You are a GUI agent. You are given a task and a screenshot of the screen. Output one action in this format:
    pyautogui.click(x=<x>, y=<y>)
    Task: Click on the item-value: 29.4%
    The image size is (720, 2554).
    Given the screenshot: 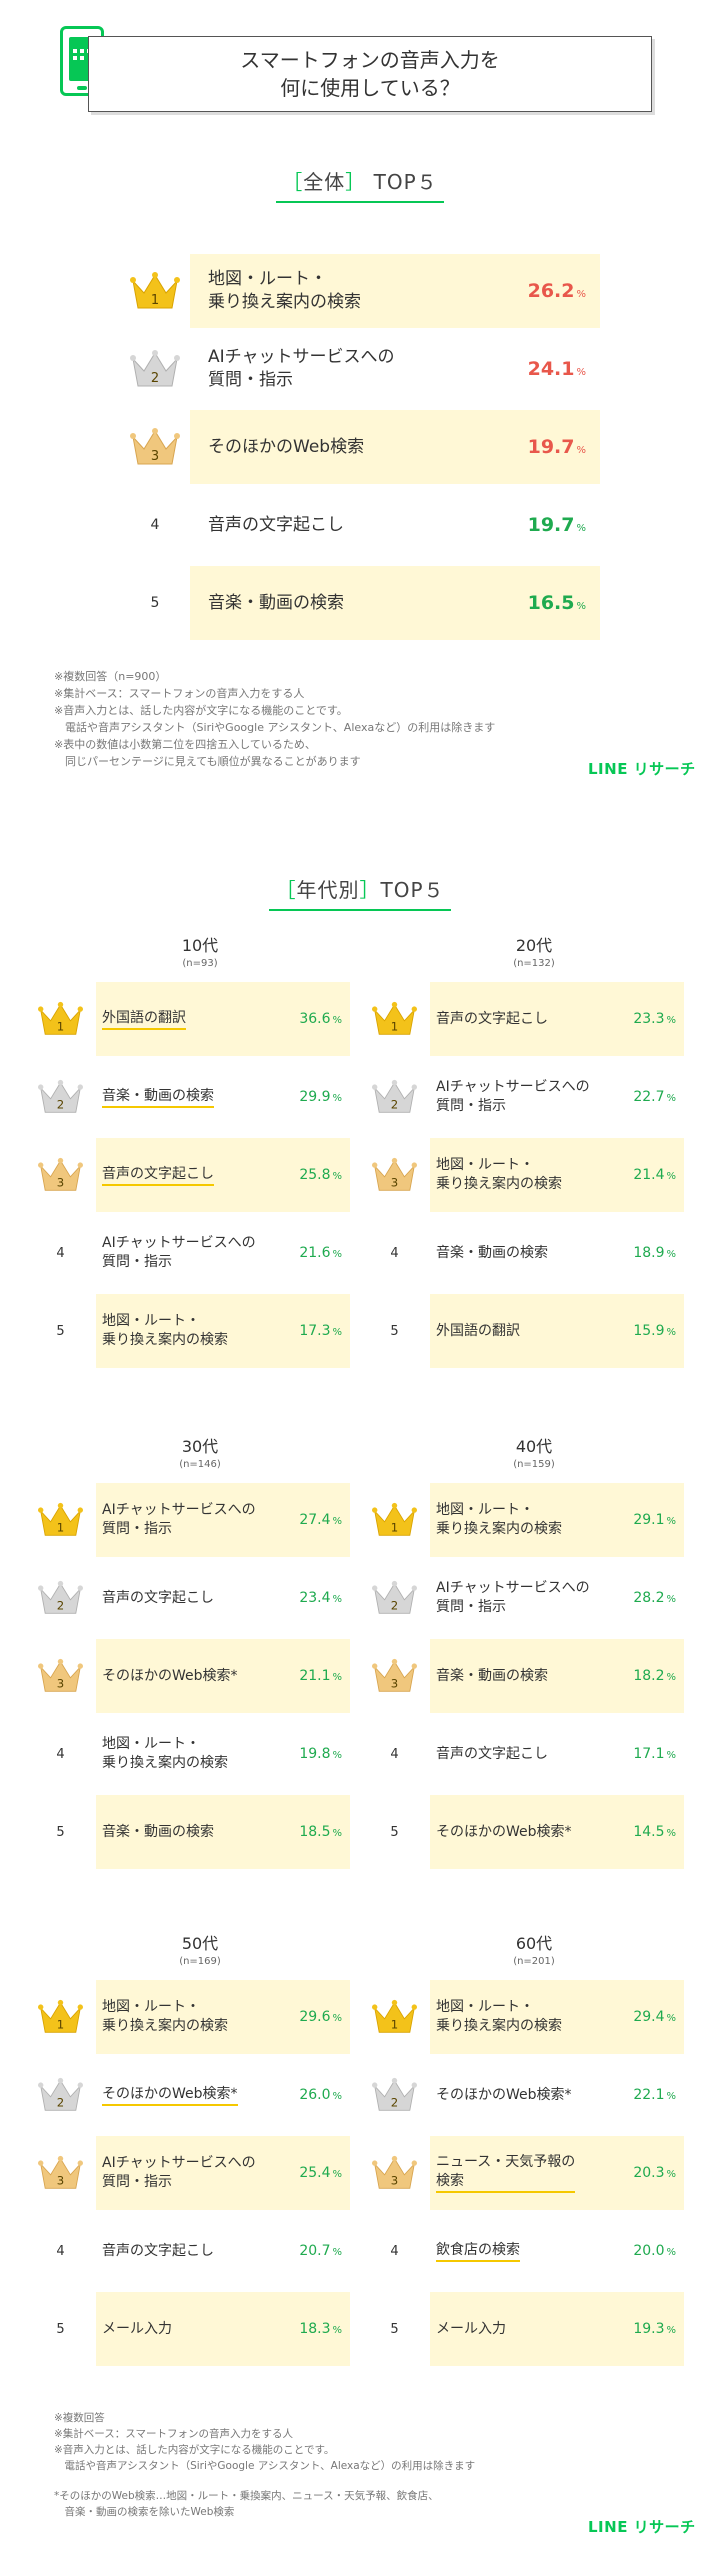 What is the action you would take?
    pyautogui.click(x=654, y=2017)
    